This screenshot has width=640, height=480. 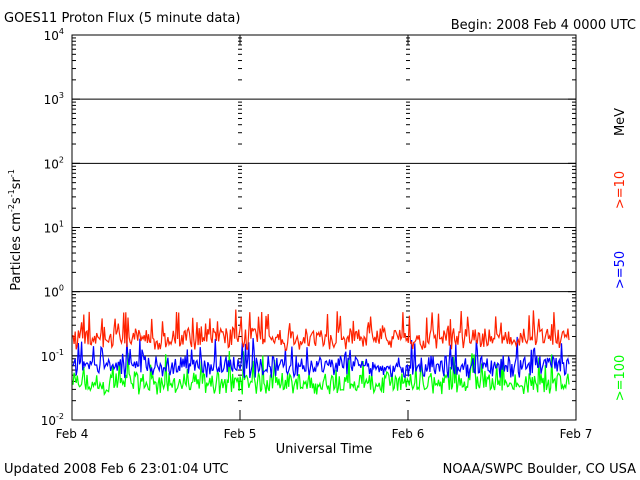 I want to click on y-tick-label: 10⁰, so click(x=54, y=292).